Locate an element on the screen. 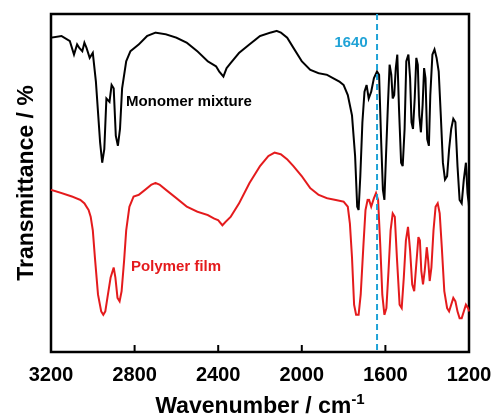 This screenshot has height=419, width=500. reference-line-label: 1640 is located at coordinates (350, 42).